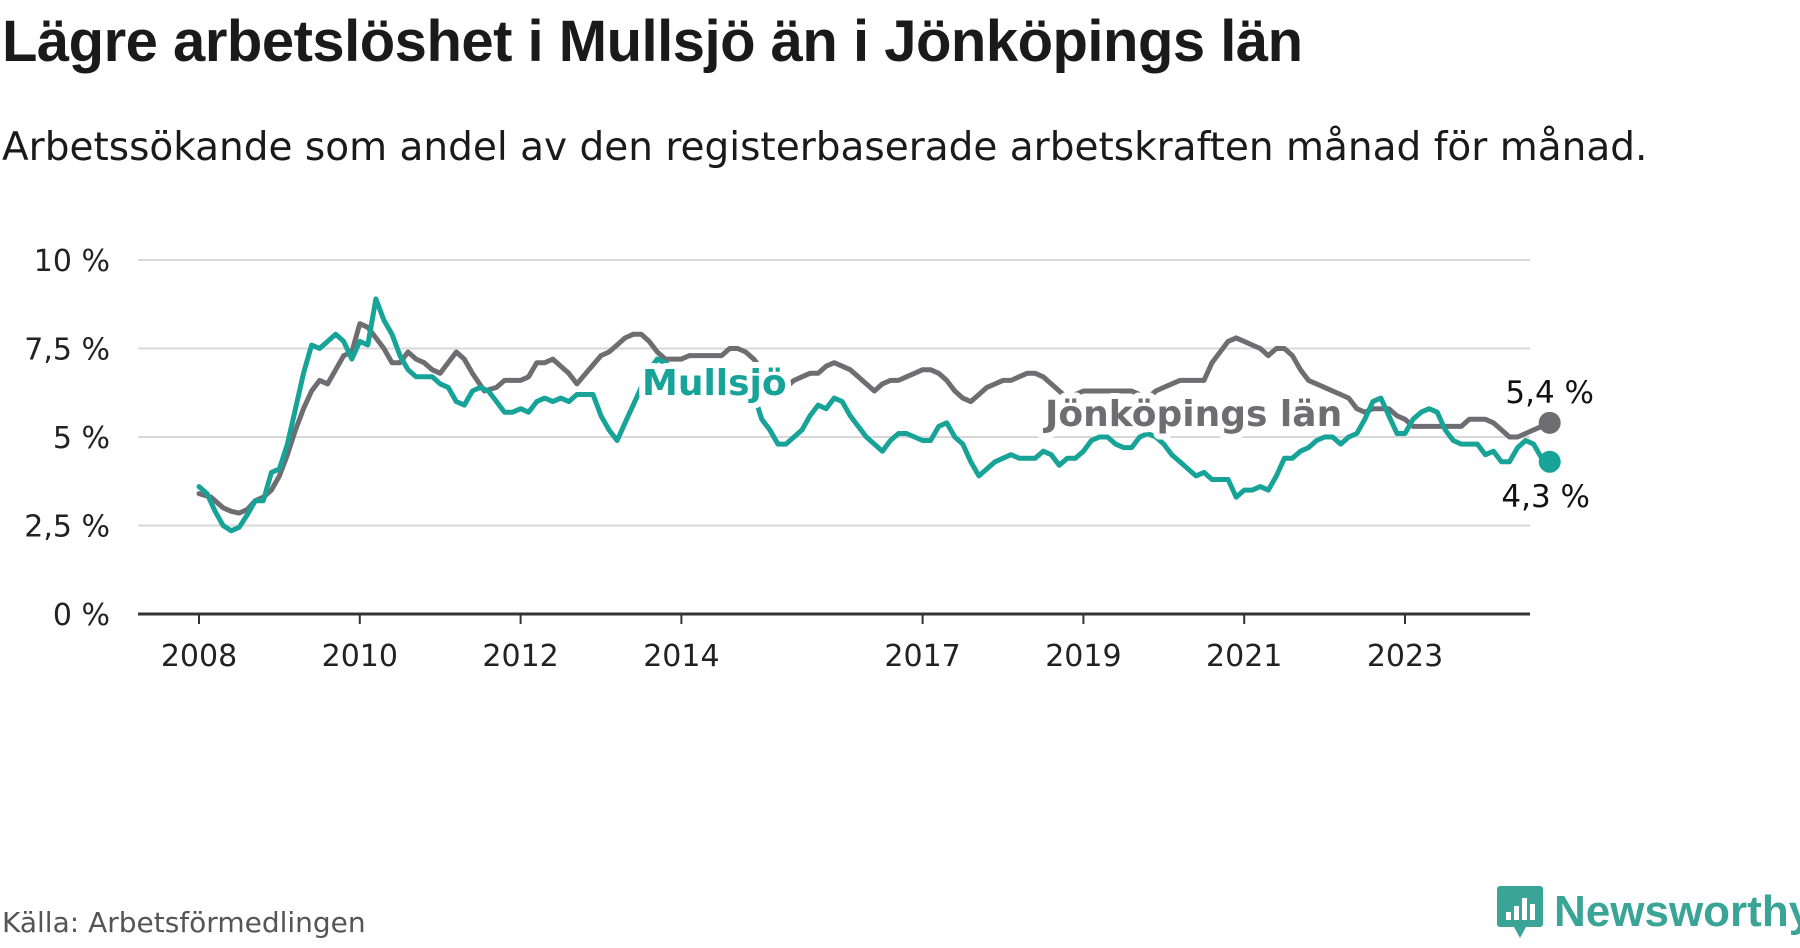 The height and width of the screenshot is (948, 1800). I want to click on x-tick-label: 2012, so click(520, 656).